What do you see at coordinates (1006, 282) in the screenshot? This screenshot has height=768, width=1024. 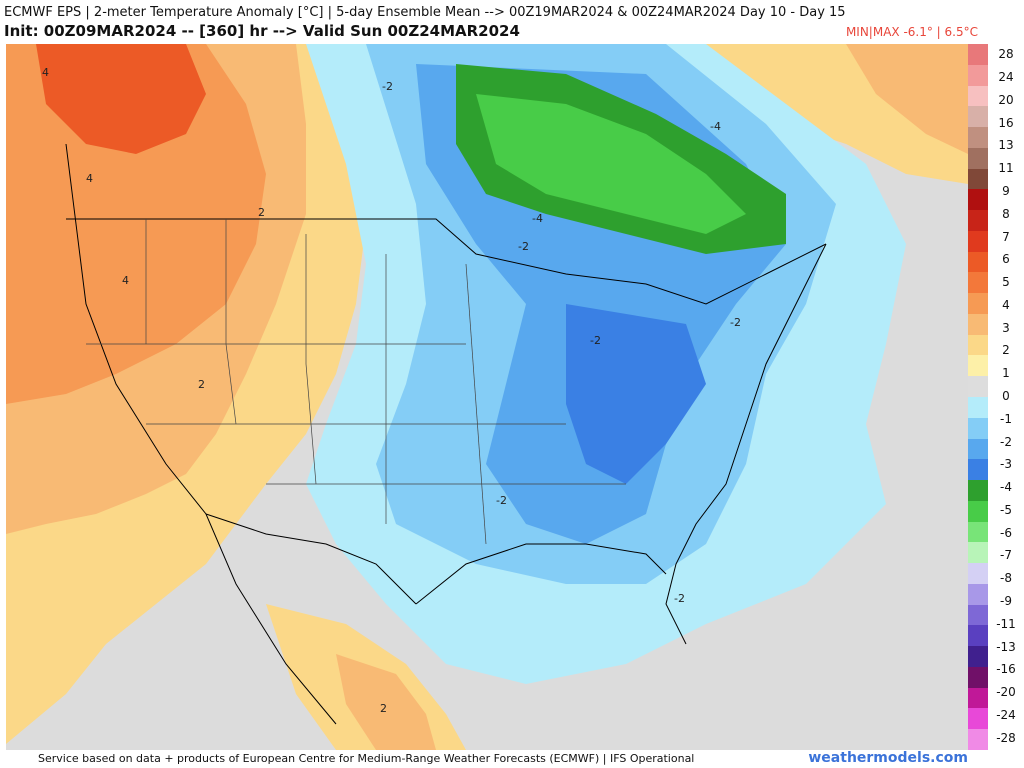 I see `colorbar-label: 5` at bounding box center [1006, 282].